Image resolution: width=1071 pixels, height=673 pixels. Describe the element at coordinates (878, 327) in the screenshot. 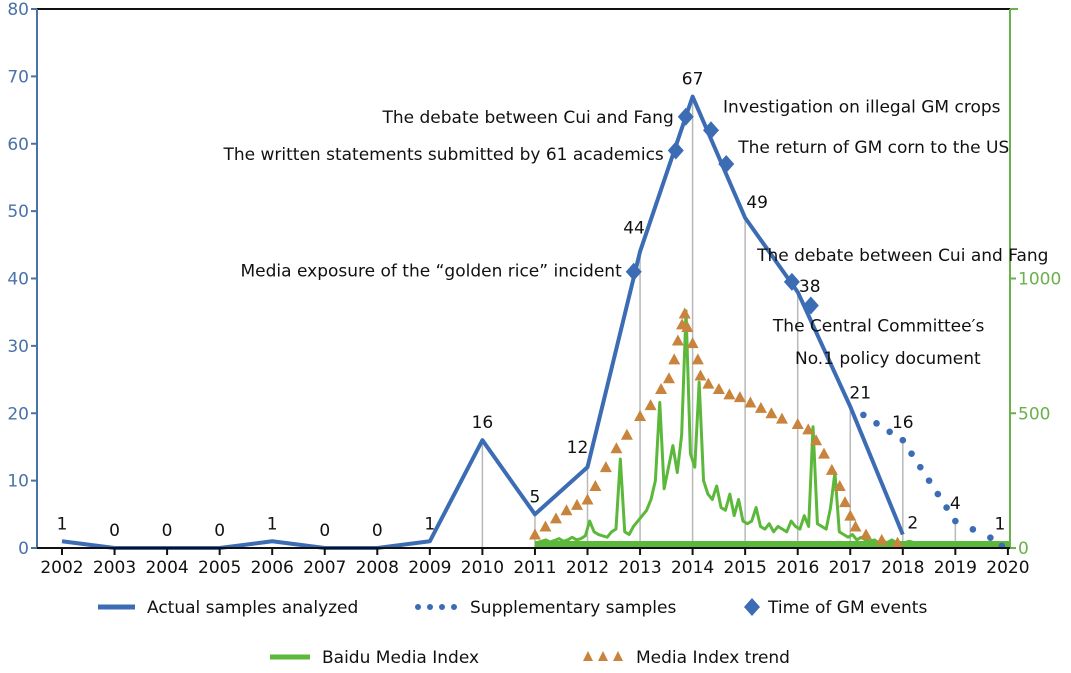

I see `event-annotation: The Central Committee′s` at that location.